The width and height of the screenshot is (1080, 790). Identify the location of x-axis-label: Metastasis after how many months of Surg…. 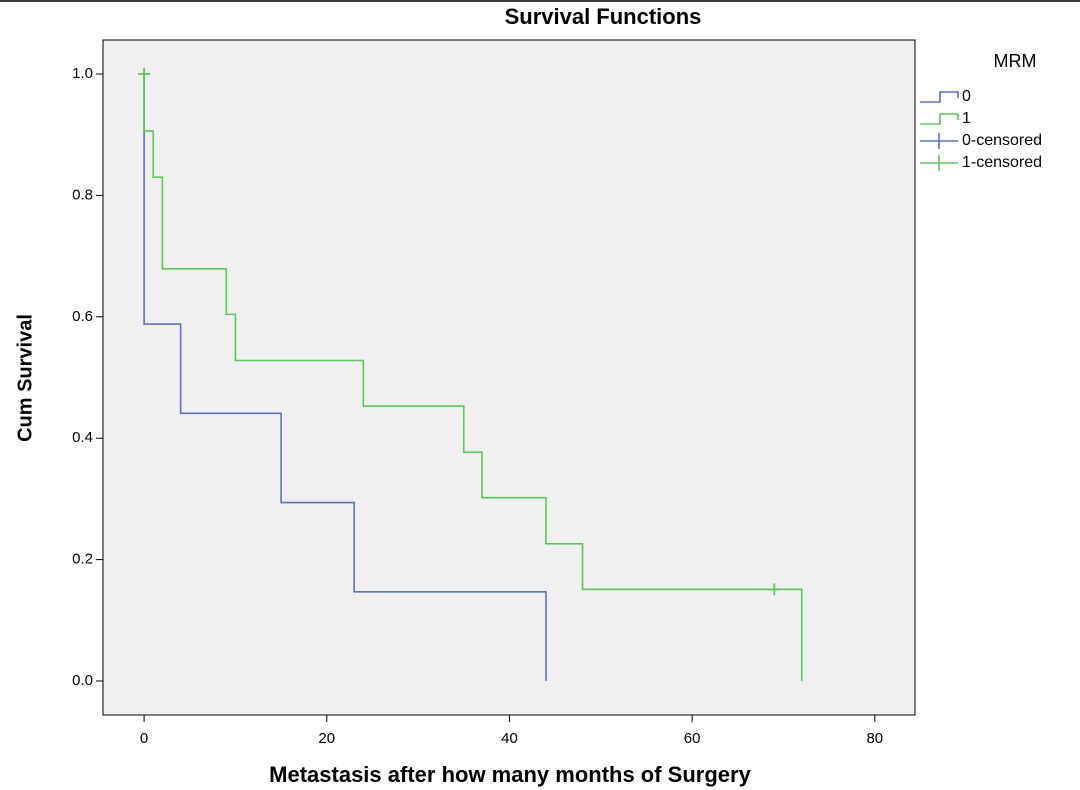
(510, 774).